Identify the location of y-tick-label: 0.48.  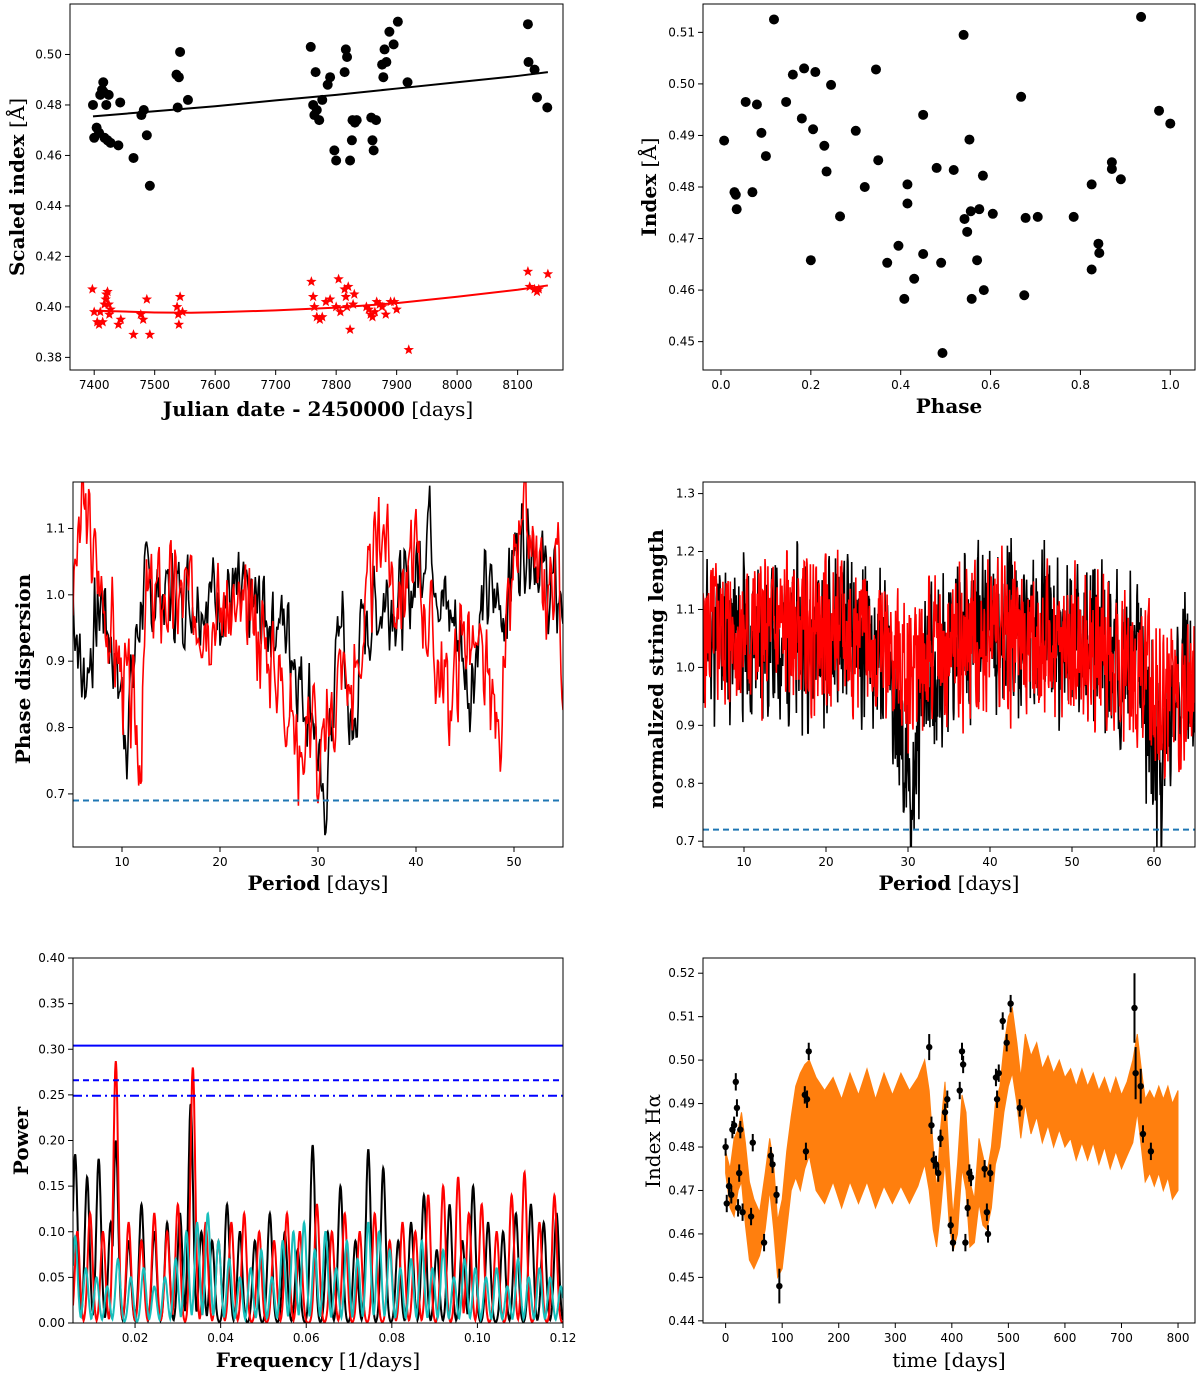
(681, 187).